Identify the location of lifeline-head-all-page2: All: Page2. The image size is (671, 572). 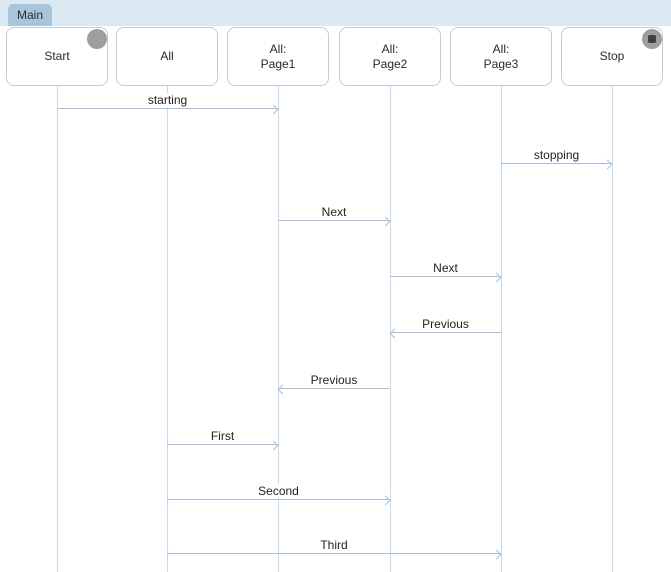
(390, 56).